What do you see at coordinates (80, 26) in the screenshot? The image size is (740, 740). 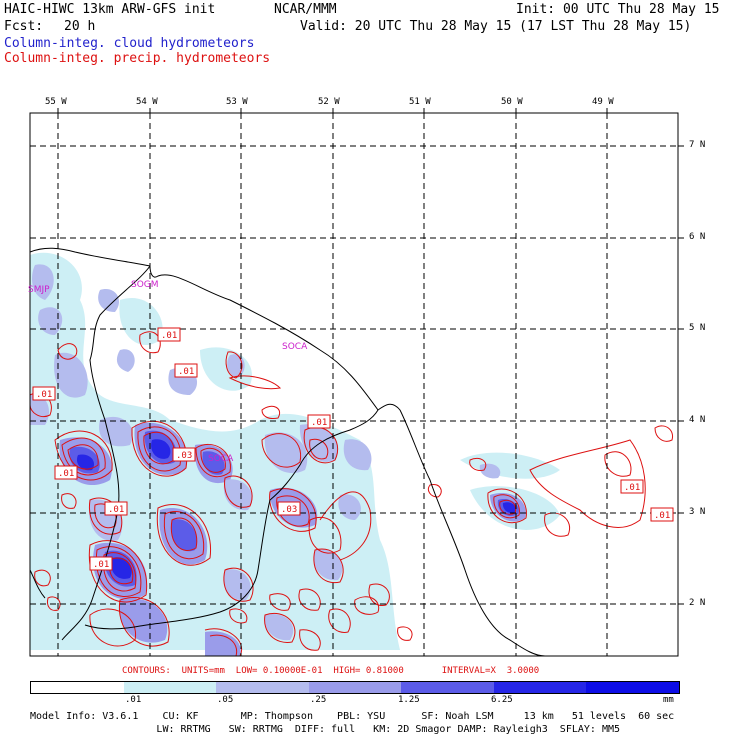 I see `forecast-hour: 20 h` at bounding box center [80, 26].